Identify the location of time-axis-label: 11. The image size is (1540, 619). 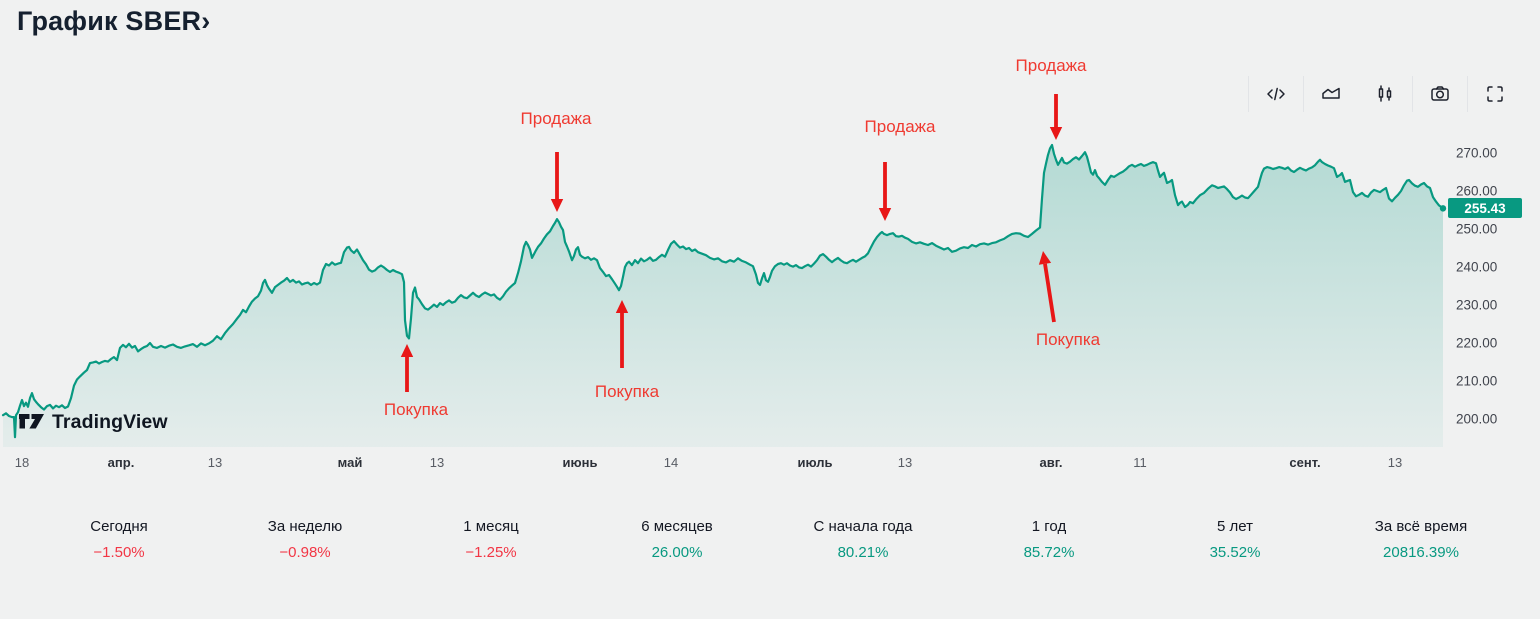
(1140, 462).